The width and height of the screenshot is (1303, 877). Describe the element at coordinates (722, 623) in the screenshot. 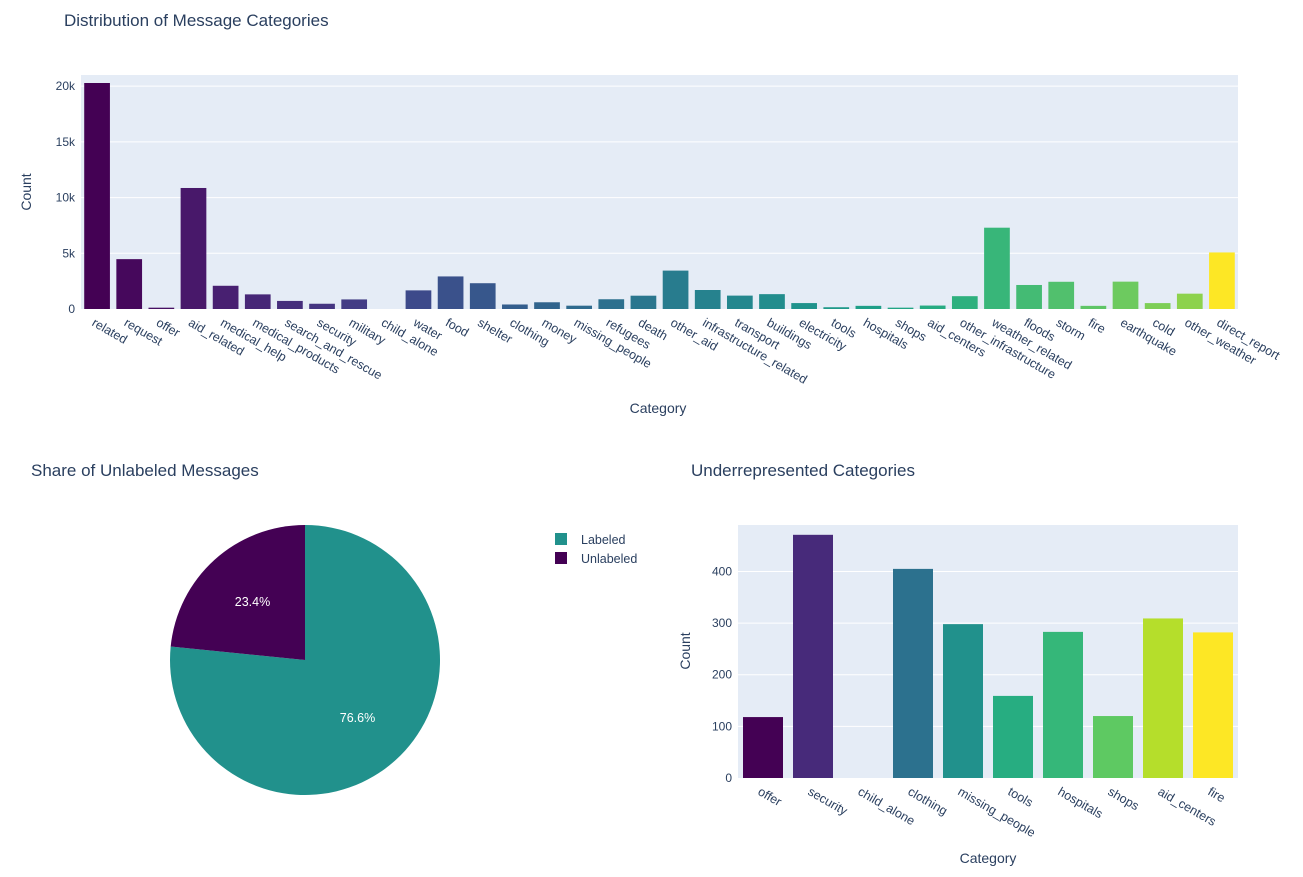

I see `y-tick-label: 300` at that location.